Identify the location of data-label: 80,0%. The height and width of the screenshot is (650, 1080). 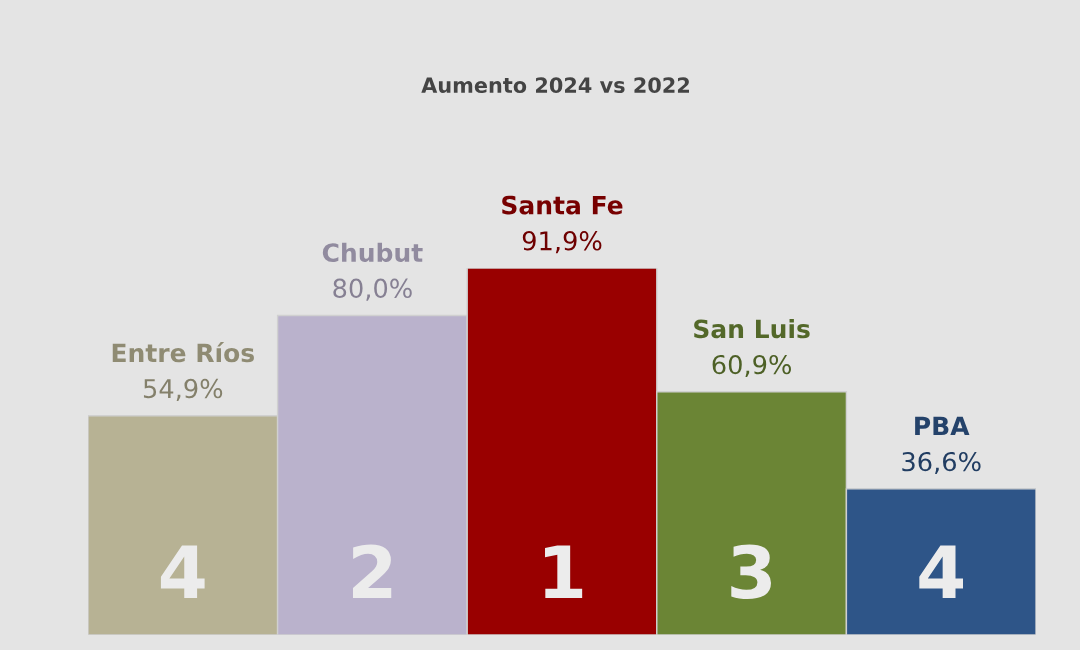
(372, 289).